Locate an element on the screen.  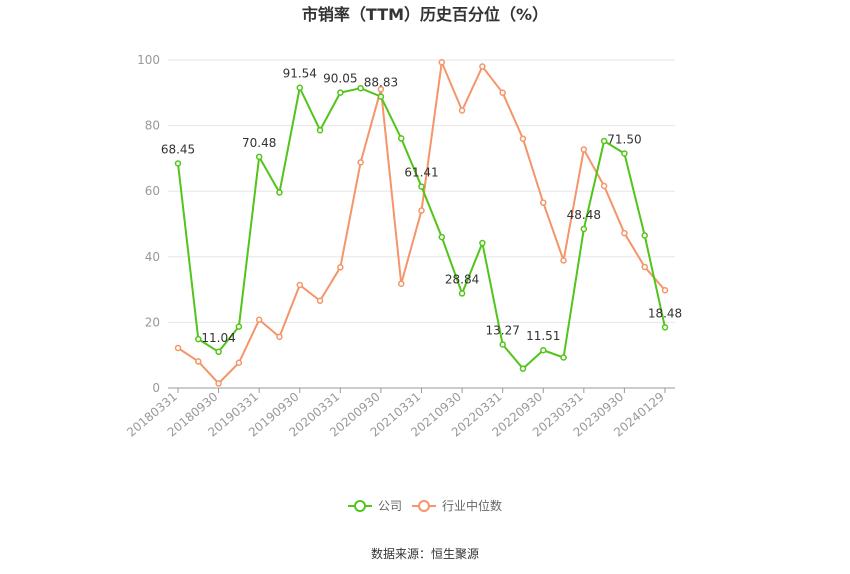
legend-item-industry-median: 行业中位数 is located at coordinates (457, 505).